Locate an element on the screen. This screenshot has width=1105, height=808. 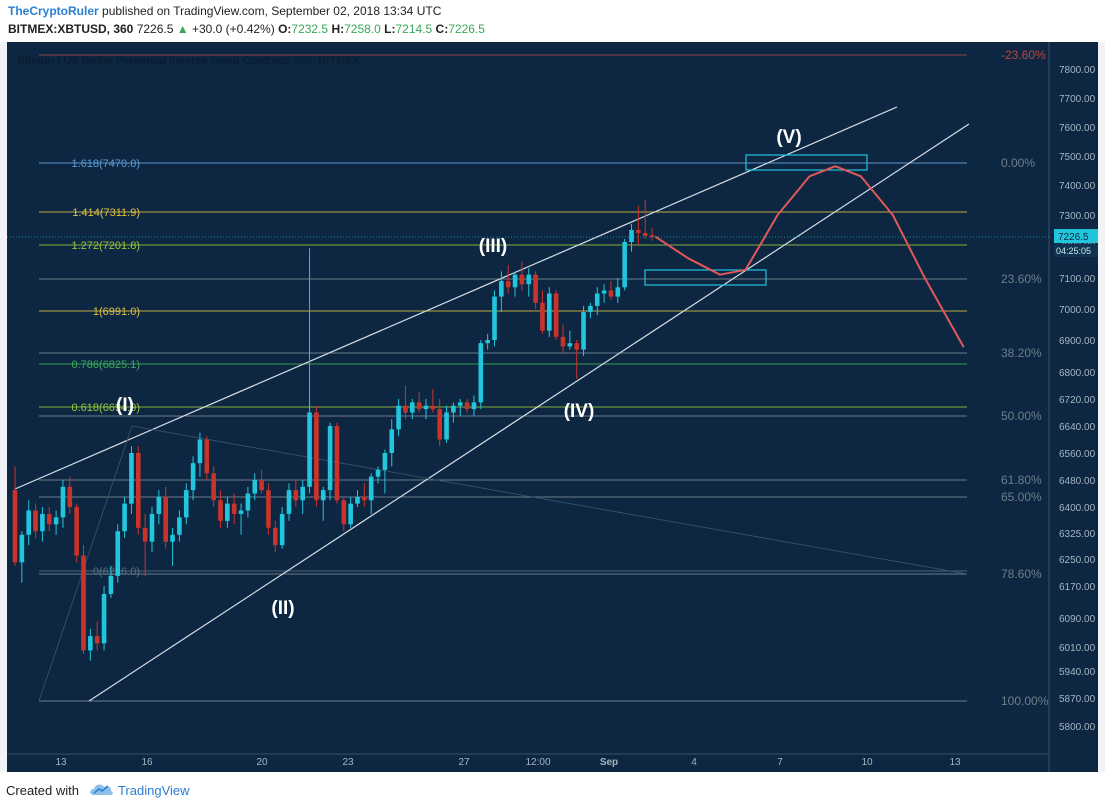
last-price-tag-label: 7226.5 is located at coordinates (1073, 237).